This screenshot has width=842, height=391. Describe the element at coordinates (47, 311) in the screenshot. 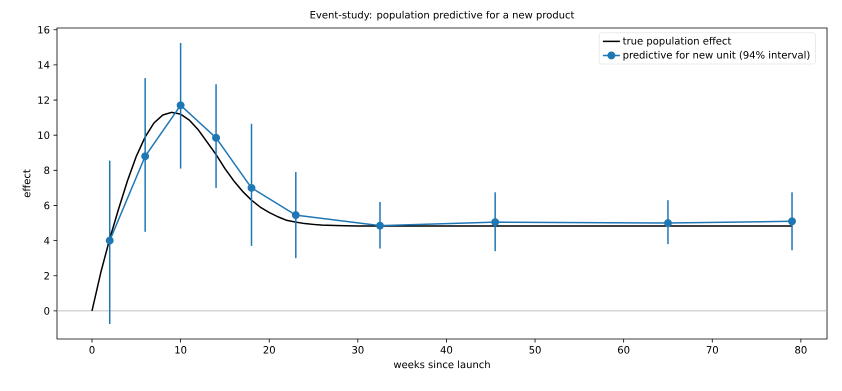

I see `y-tick-label: 0` at that location.